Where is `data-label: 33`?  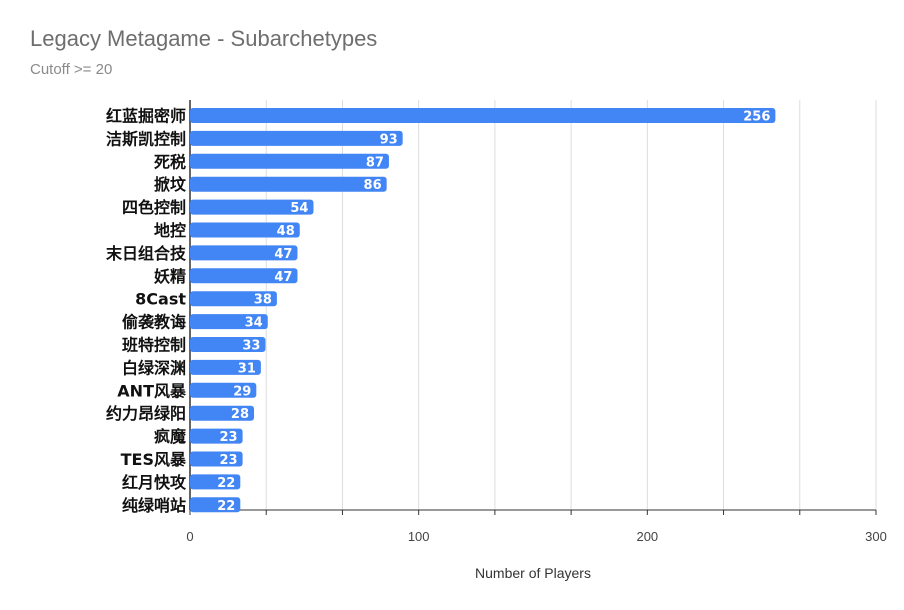
data-label: 33 is located at coordinates (251, 346).